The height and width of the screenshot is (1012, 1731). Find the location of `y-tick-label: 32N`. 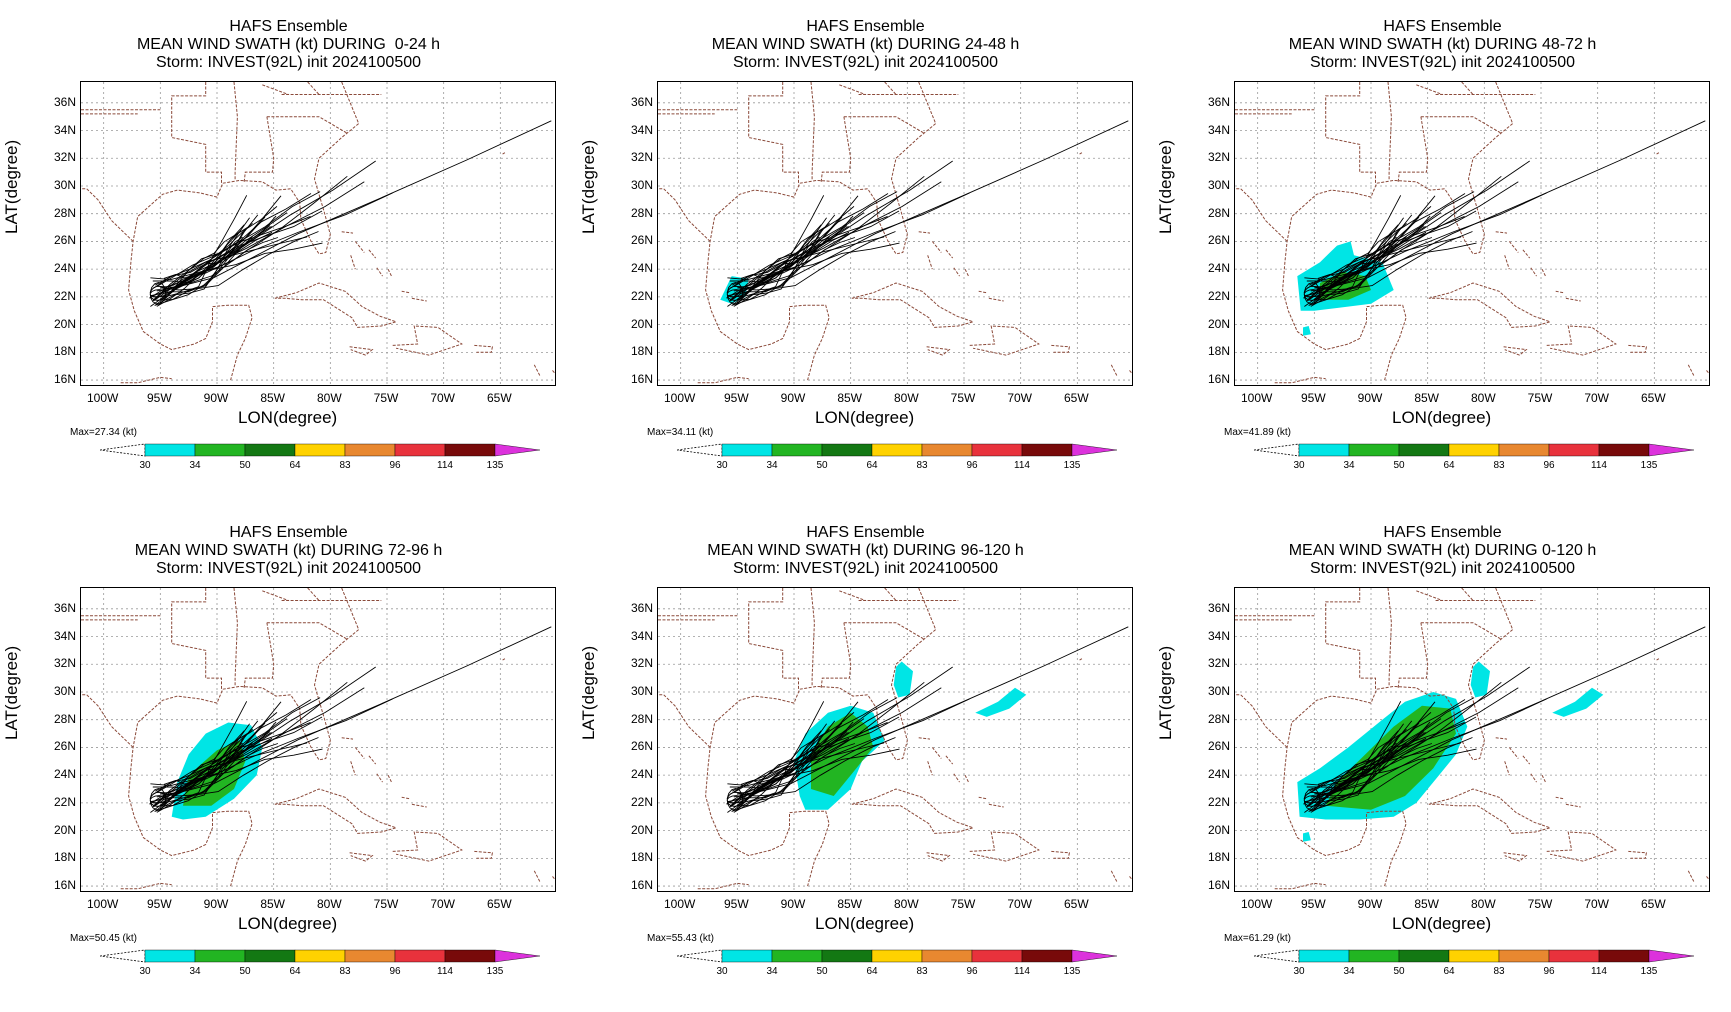

y-tick-label: 32N is located at coordinates (1218, 157).